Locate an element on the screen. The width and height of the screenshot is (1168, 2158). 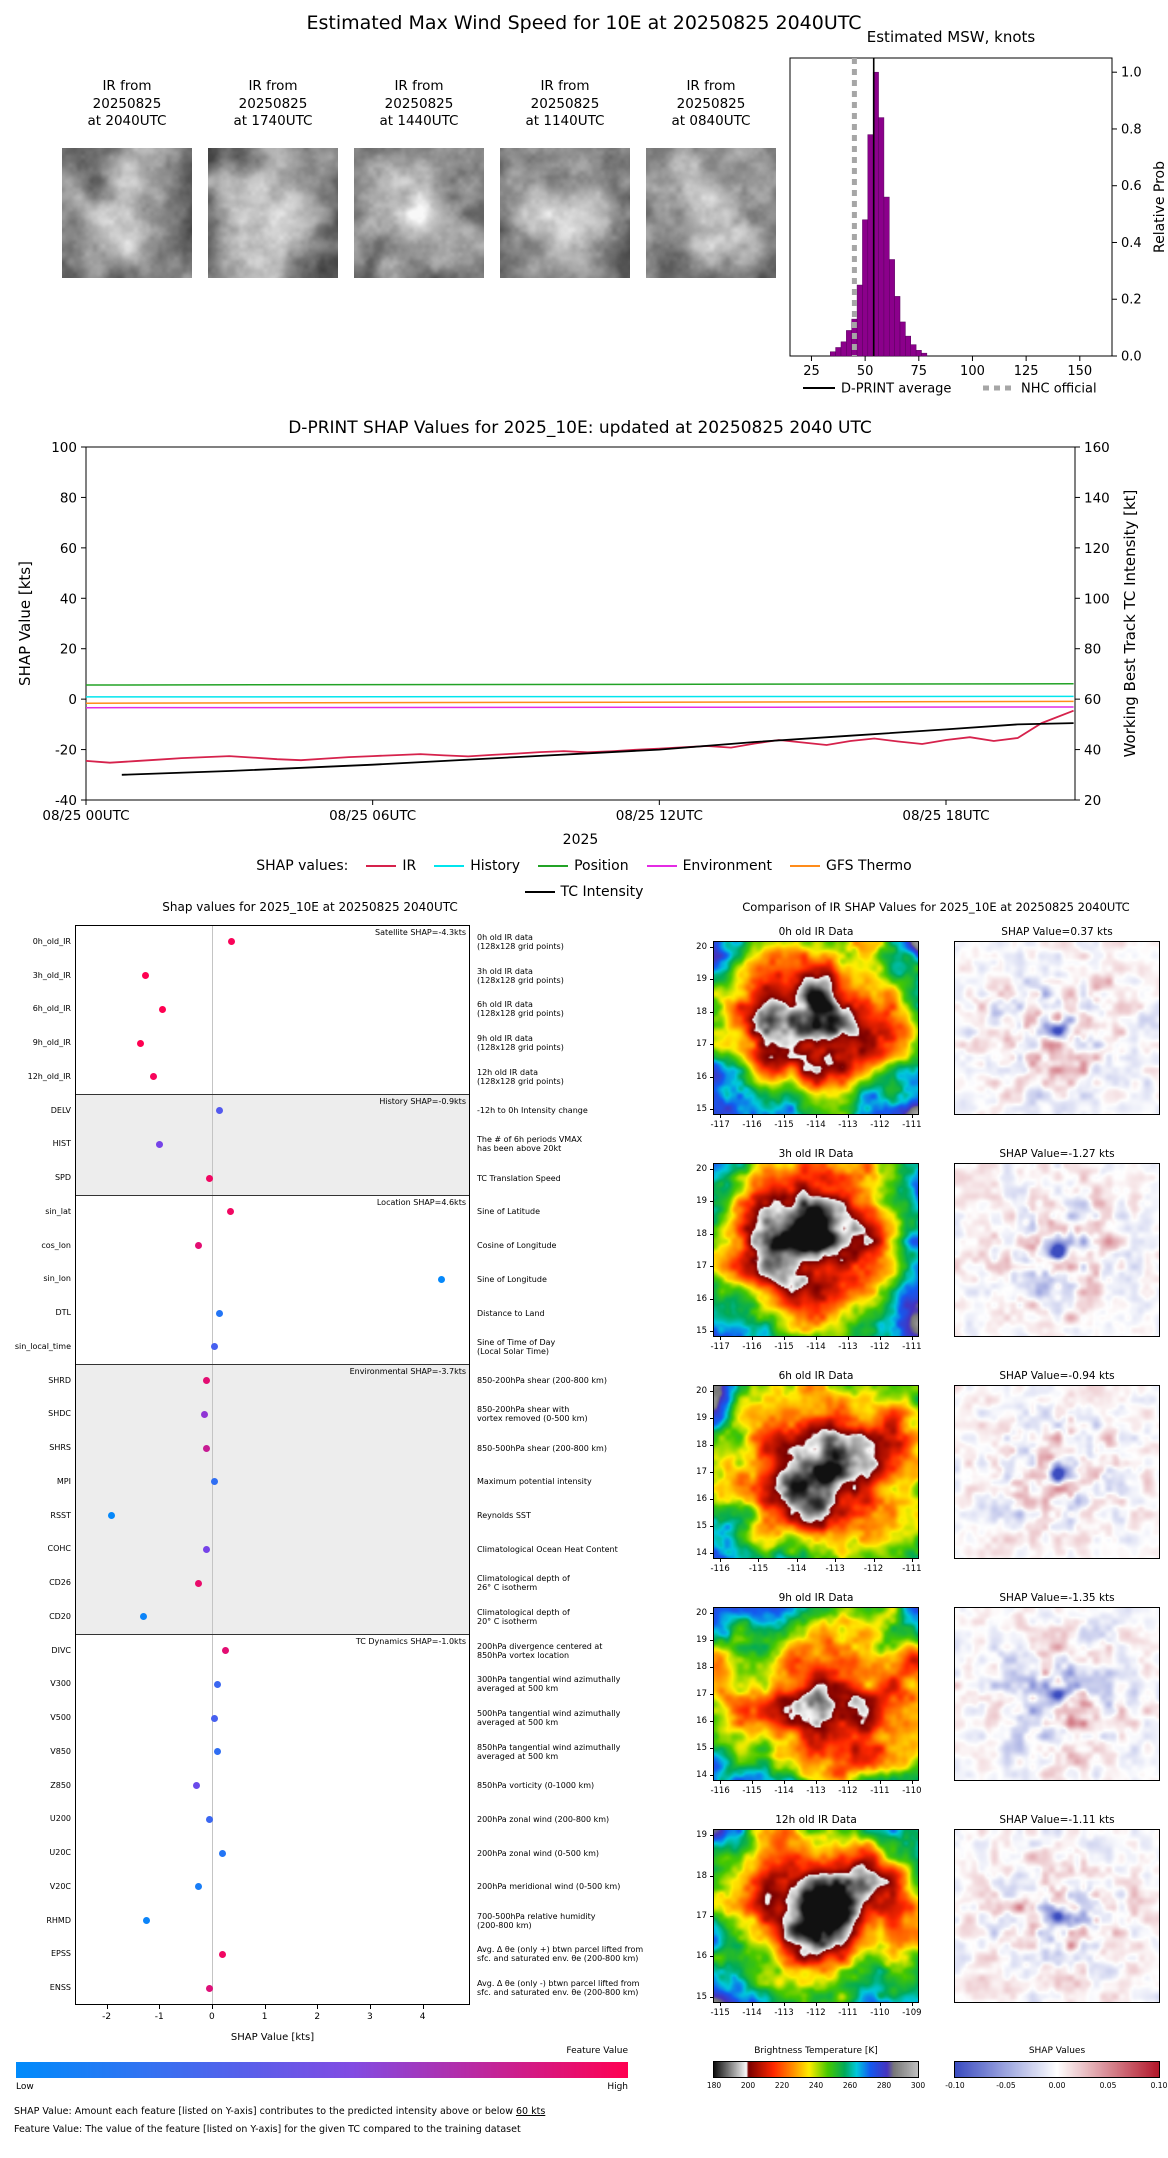
bt-tick-label: 240 is located at coordinates (816, 2085).